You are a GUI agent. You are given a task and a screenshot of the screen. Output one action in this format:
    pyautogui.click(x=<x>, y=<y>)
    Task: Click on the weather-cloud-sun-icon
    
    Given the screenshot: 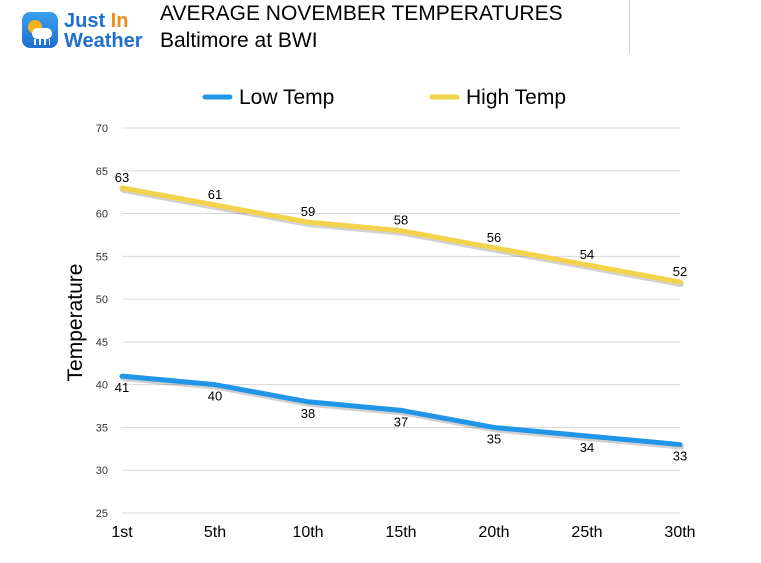 What is the action you would take?
    pyautogui.click(x=40, y=30)
    